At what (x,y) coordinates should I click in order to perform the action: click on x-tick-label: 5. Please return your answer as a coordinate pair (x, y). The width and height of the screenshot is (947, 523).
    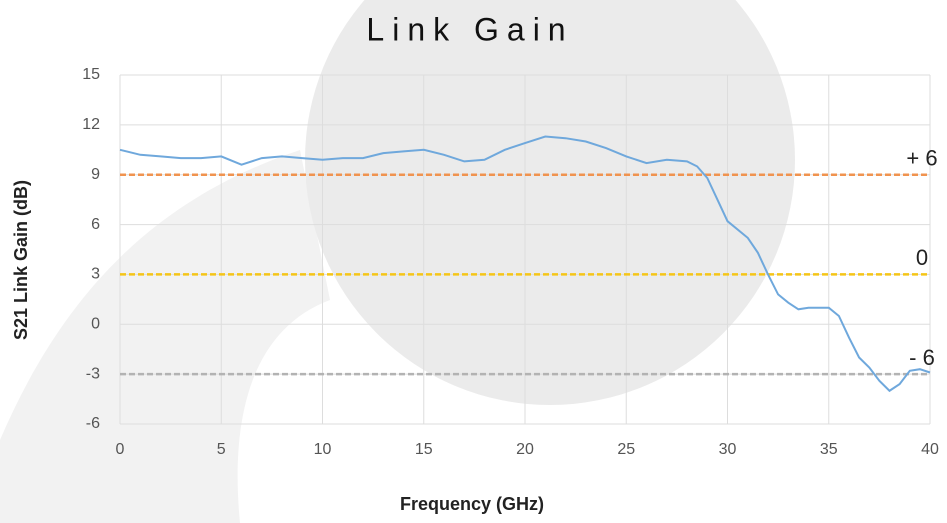
    Looking at the image, I should click on (221, 449).